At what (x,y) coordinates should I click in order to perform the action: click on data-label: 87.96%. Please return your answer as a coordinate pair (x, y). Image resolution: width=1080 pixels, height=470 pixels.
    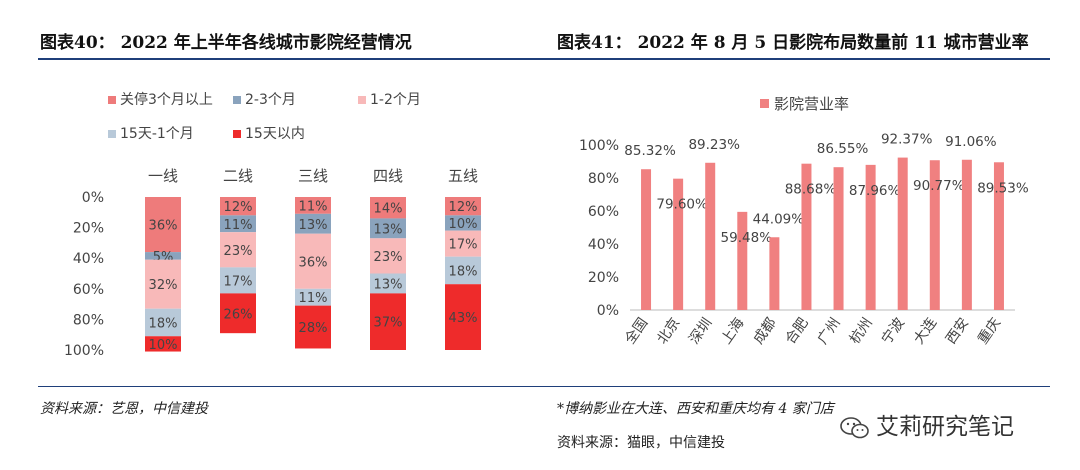
    Looking at the image, I should click on (875, 191).